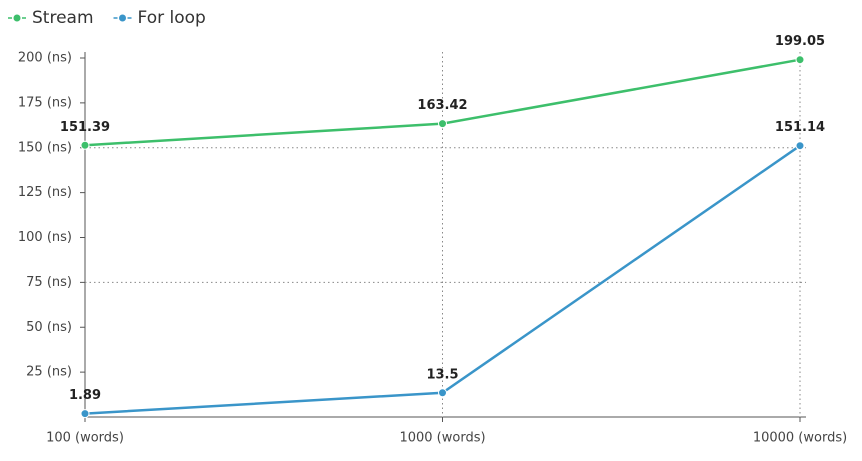 The image size is (862, 461). What do you see at coordinates (800, 127) in the screenshot?
I see `data-label: 151.14` at bounding box center [800, 127].